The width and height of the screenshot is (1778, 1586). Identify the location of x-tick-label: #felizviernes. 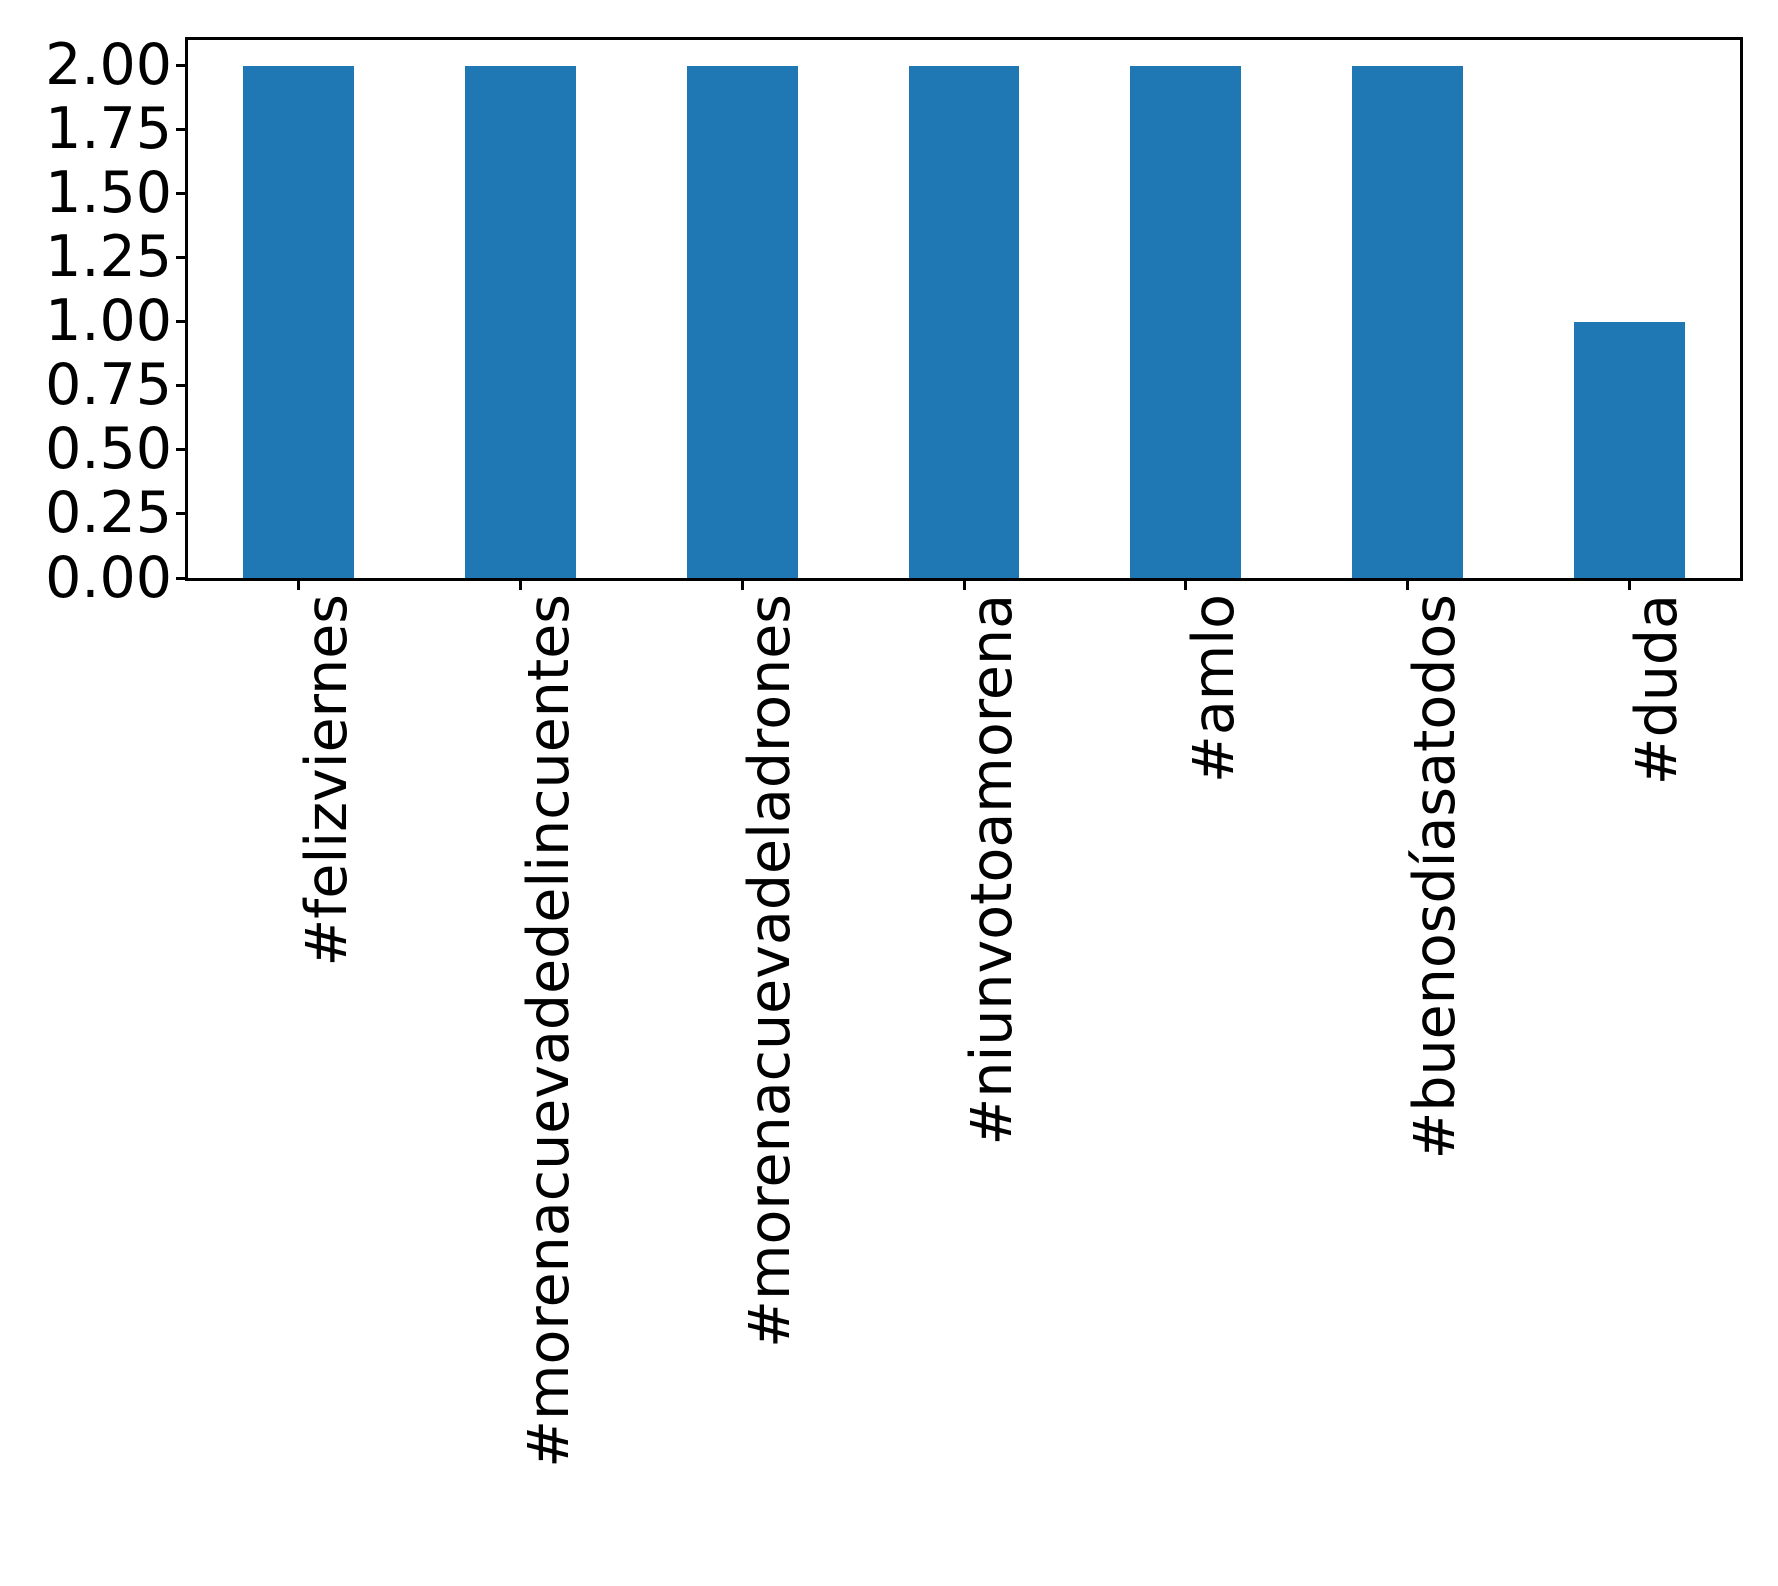
(326, 780).